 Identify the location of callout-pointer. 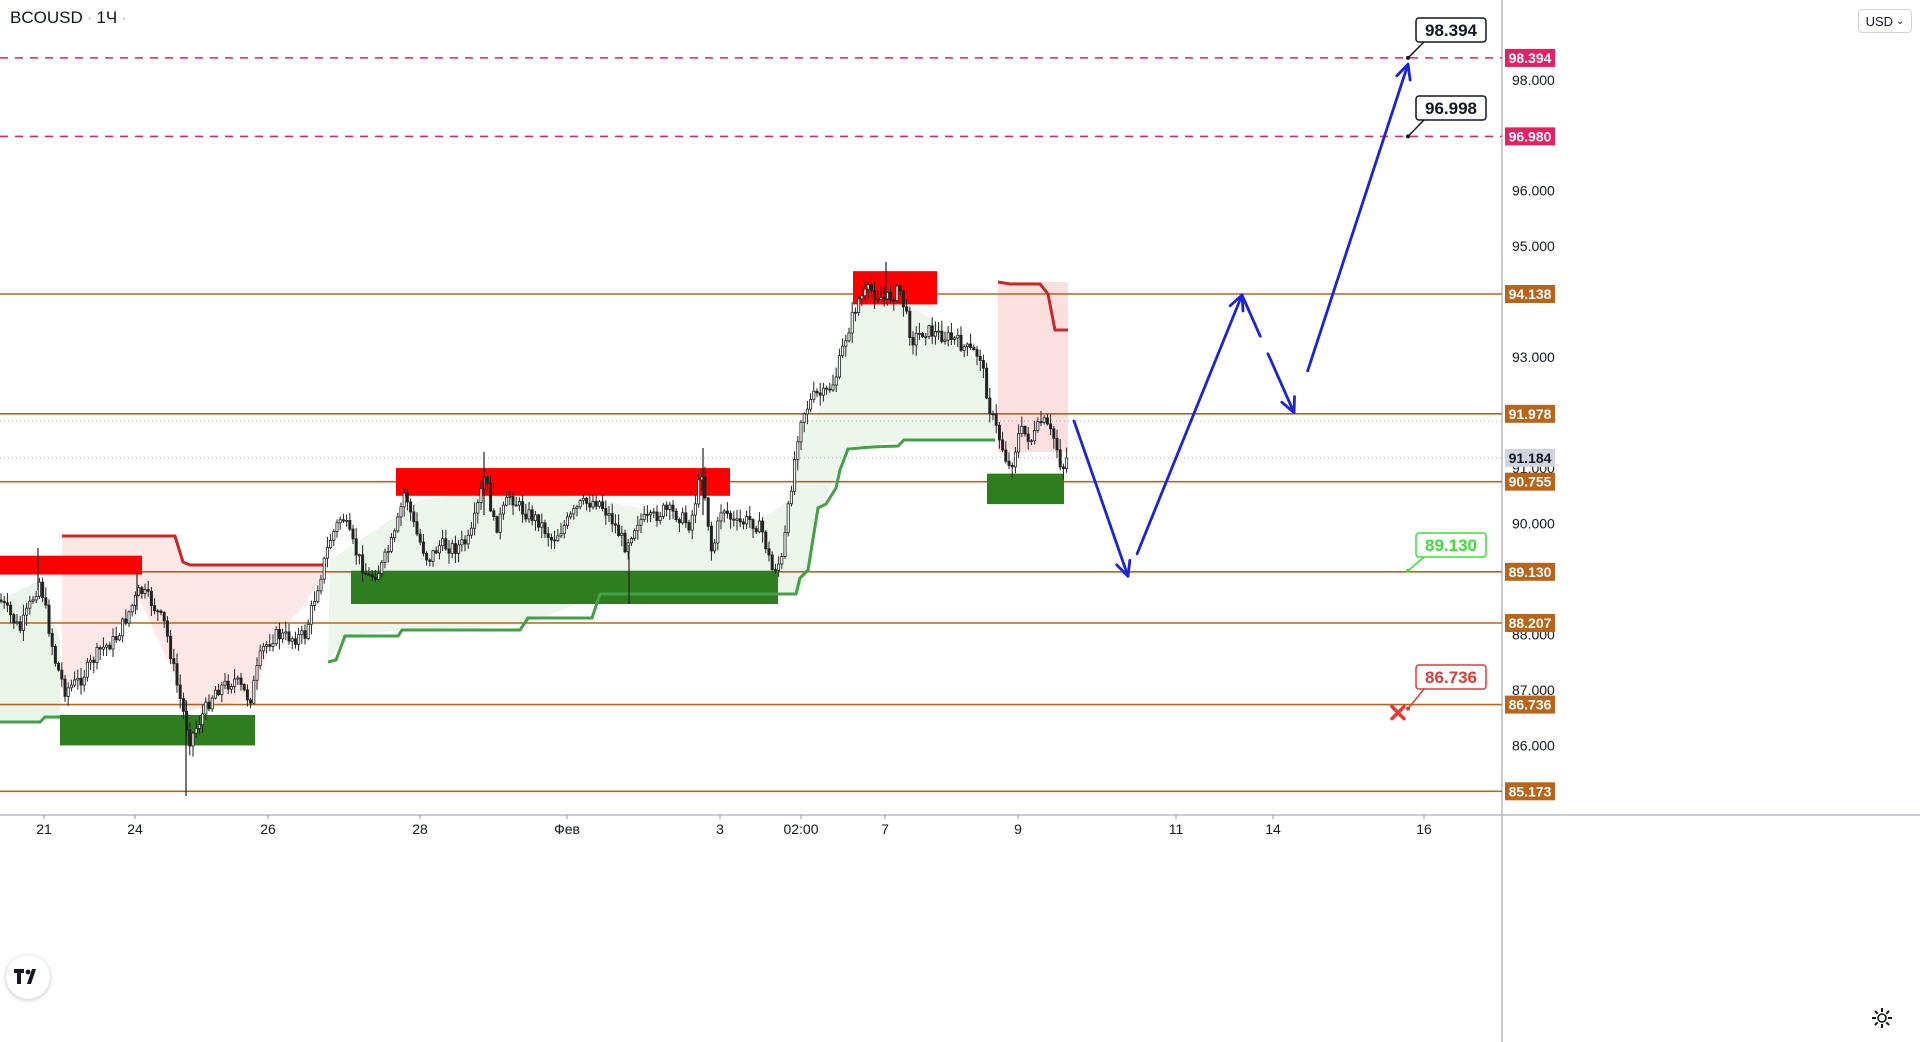
(1416, 564).